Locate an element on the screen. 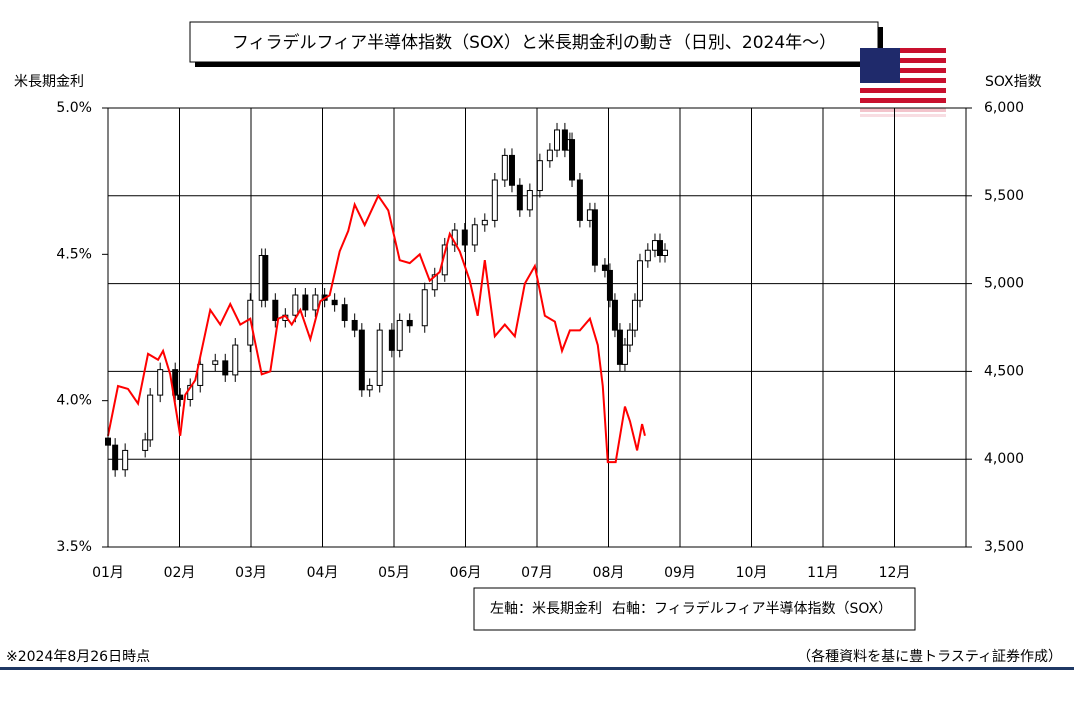  y-tick-label: 4.5% is located at coordinates (74, 254).